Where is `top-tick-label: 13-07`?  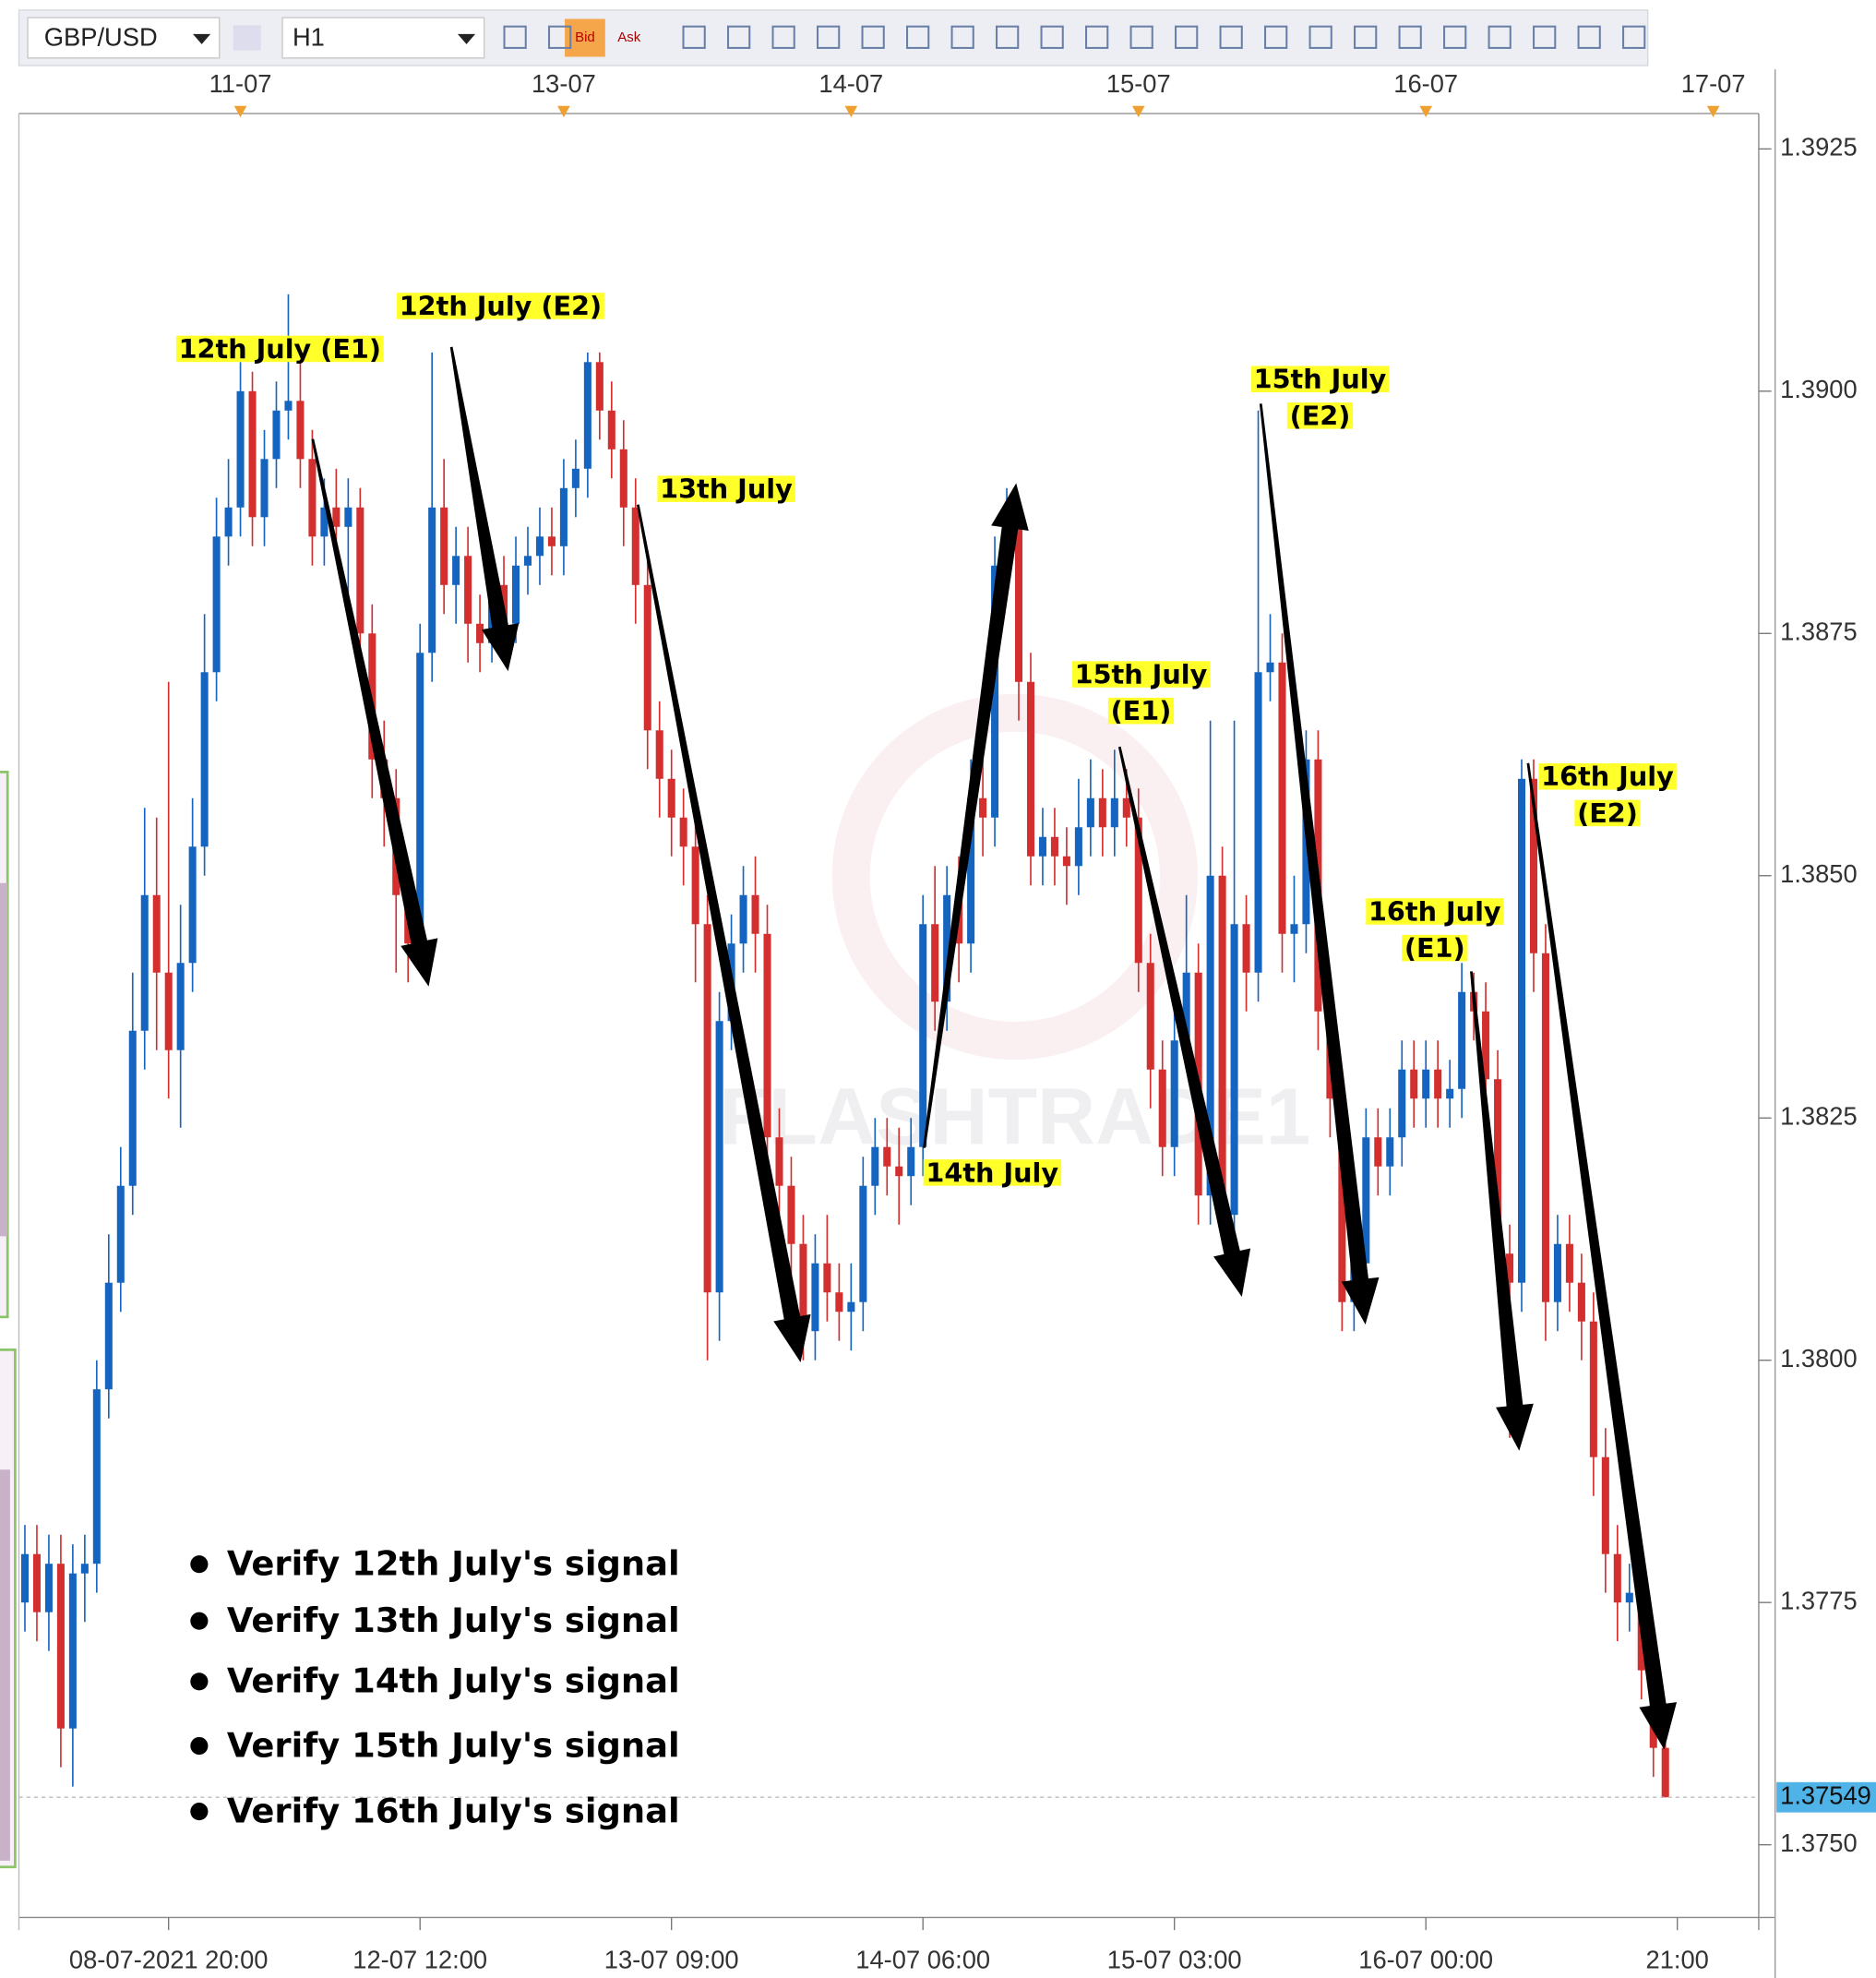 top-tick-label: 13-07 is located at coordinates (564, 84).